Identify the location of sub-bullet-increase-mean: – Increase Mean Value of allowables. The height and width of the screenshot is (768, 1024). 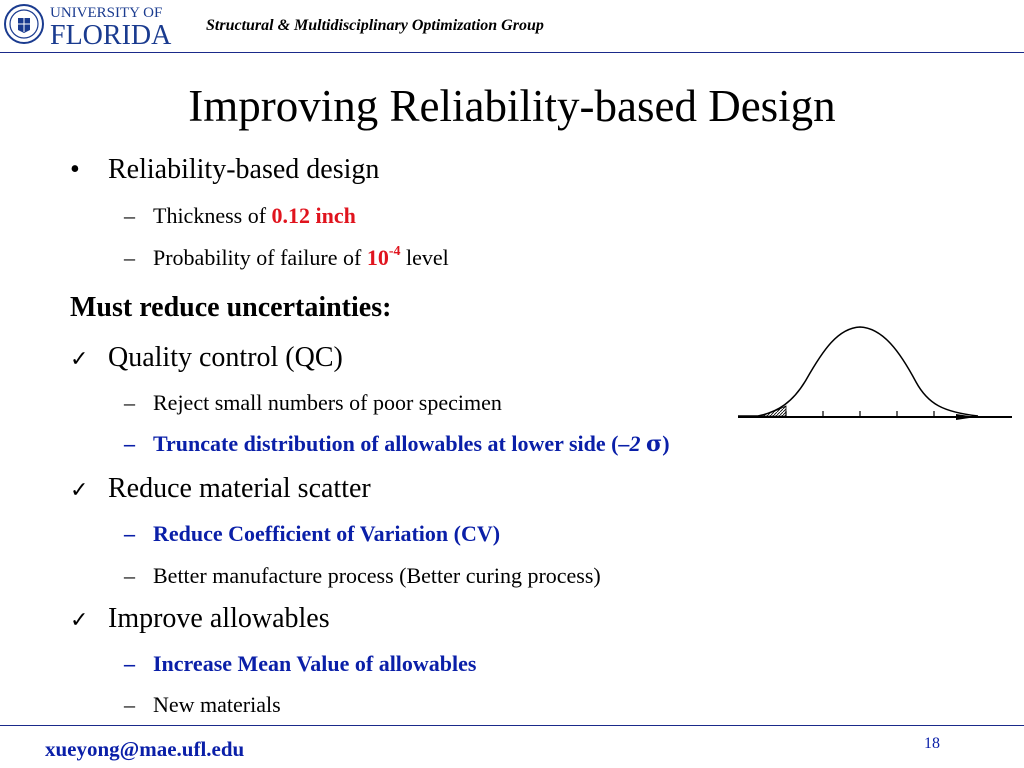
(300, 663).